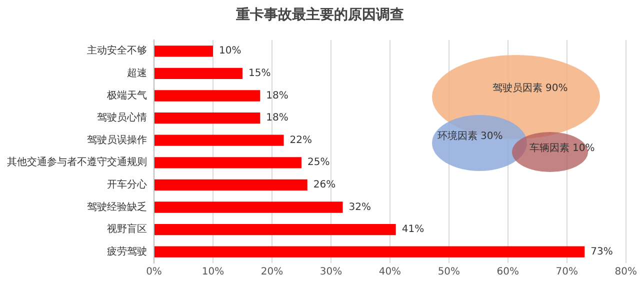 The height and width of the screenshot is (285, 640). I want to click on data-label: 10%, so click(230, 51).